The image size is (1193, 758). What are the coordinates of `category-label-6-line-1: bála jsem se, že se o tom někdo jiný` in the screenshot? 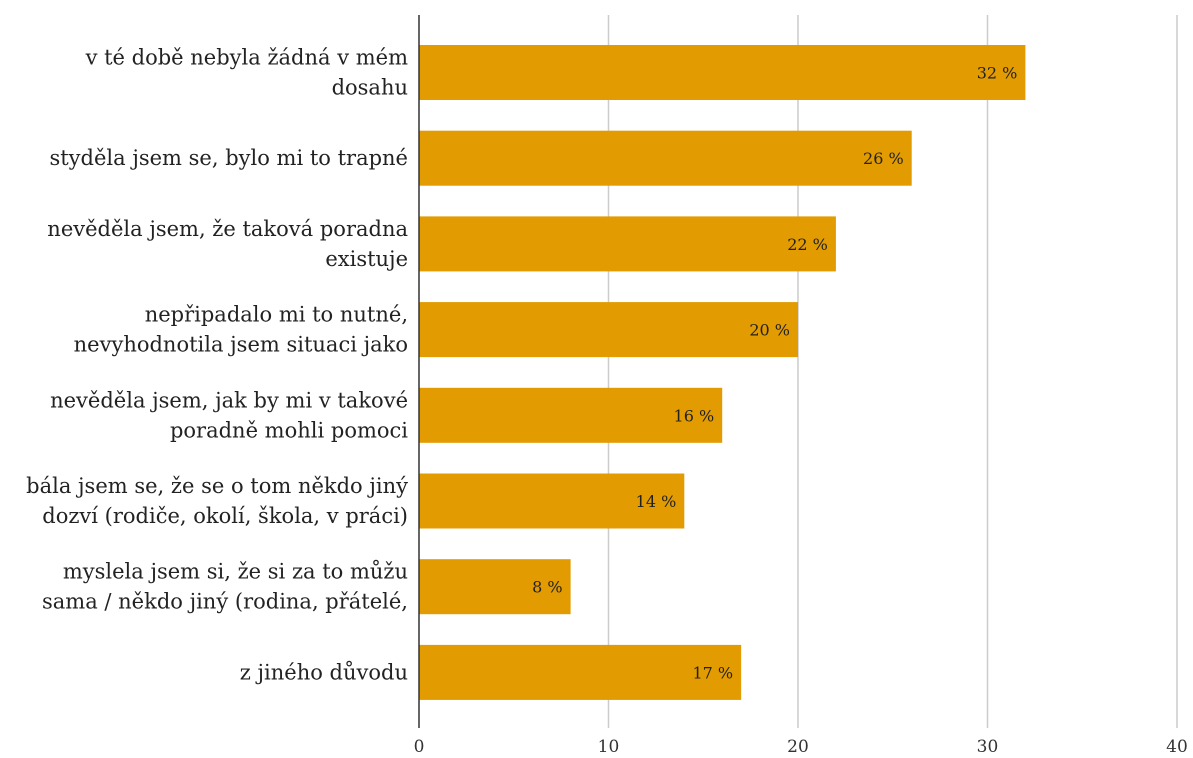 It's located at (217, 486).